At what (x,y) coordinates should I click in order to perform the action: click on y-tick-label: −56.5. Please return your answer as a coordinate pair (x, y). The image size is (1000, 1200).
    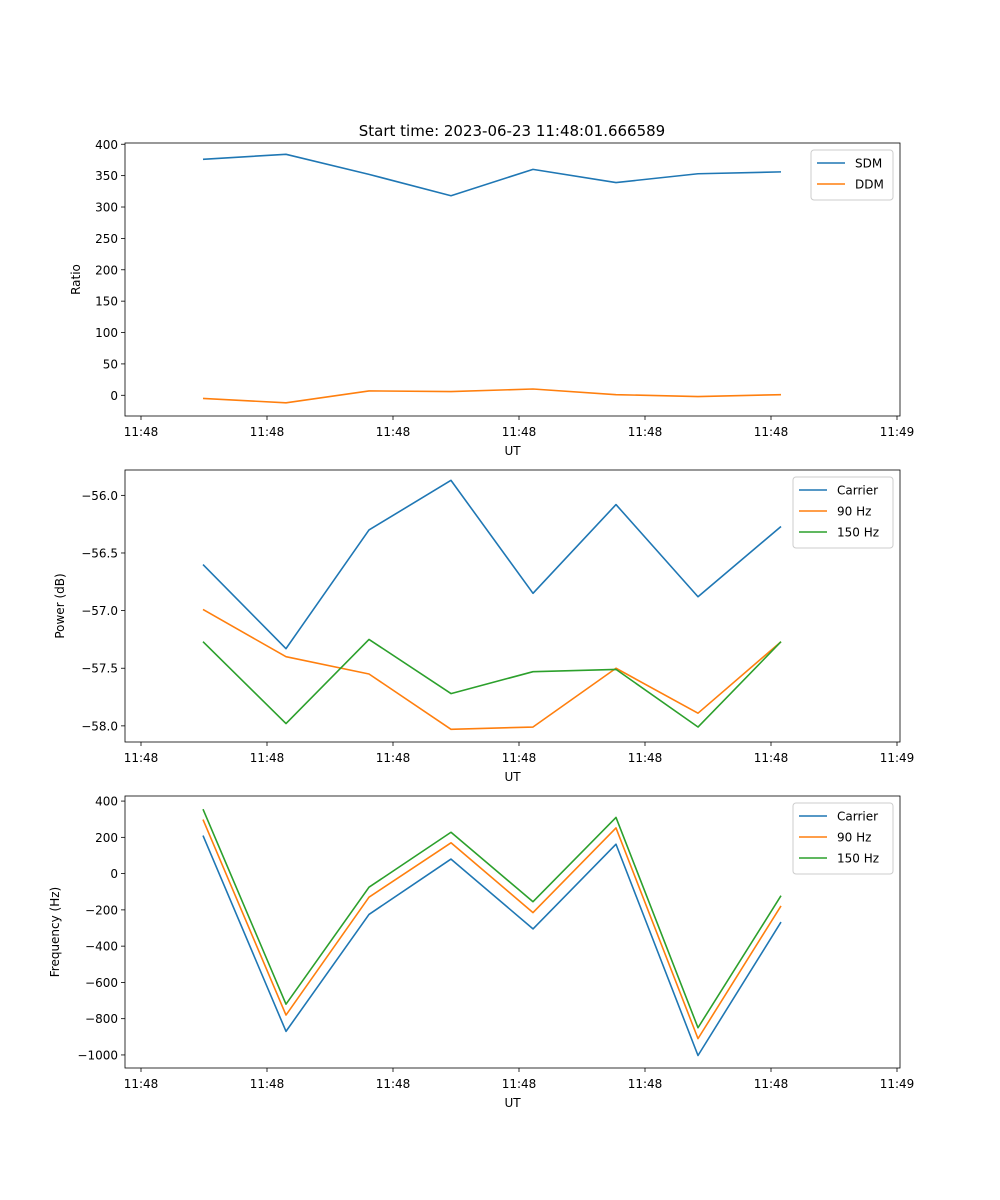
    Looking at the image, I should click on (99, 553).